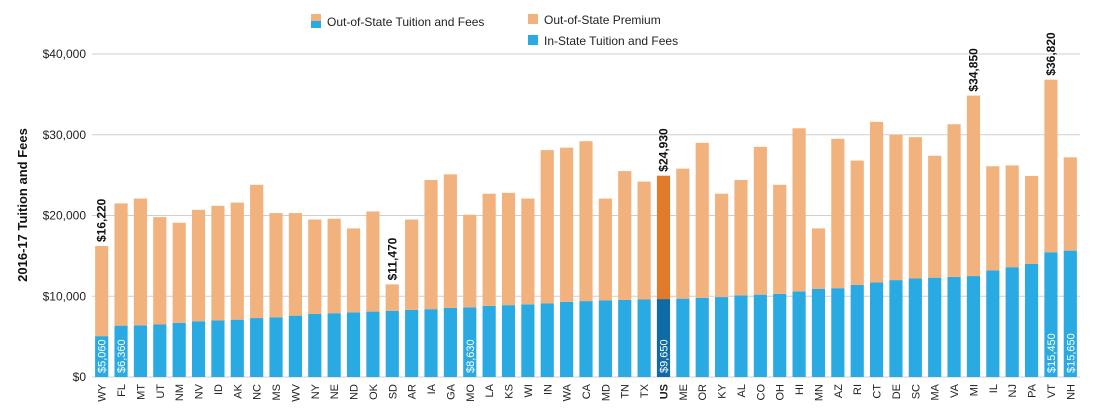 The width and height of the screenshot is (1094, 411). What do you see at coordinates (373, 261) in the screenshot?
I see `bar-premium-ok` at bounding box center [373, 261].